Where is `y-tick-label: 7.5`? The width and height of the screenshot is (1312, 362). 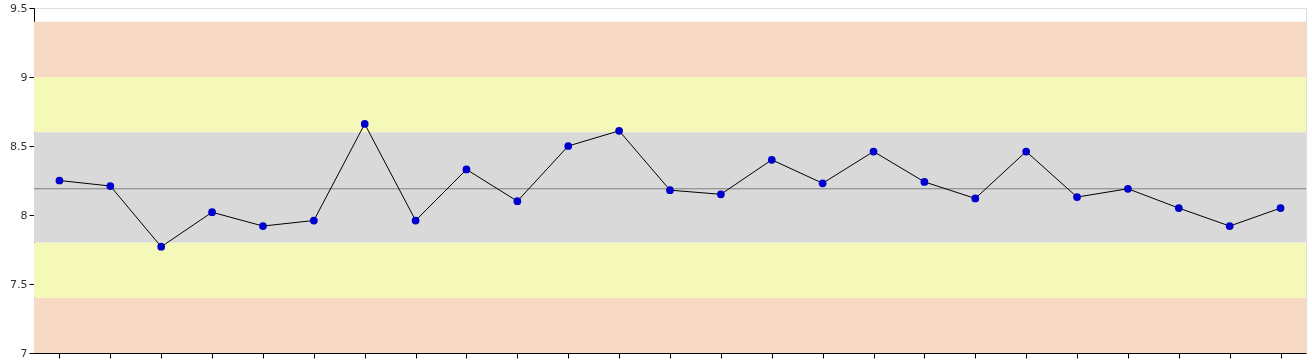 y-tick-label: 7.5 is located at coordinates (19, 284).